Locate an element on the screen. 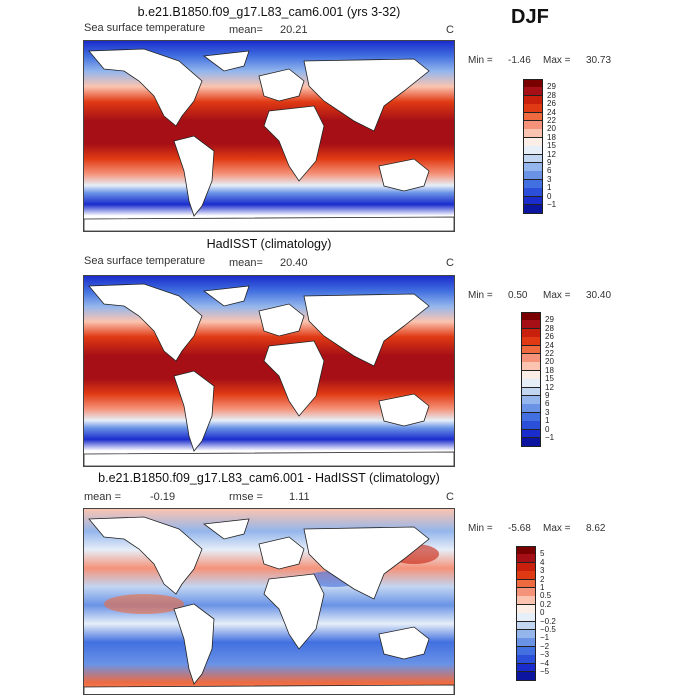 This screenshot has width=700, height=700. panel1-map-svg is located at coordinates (269, 136).